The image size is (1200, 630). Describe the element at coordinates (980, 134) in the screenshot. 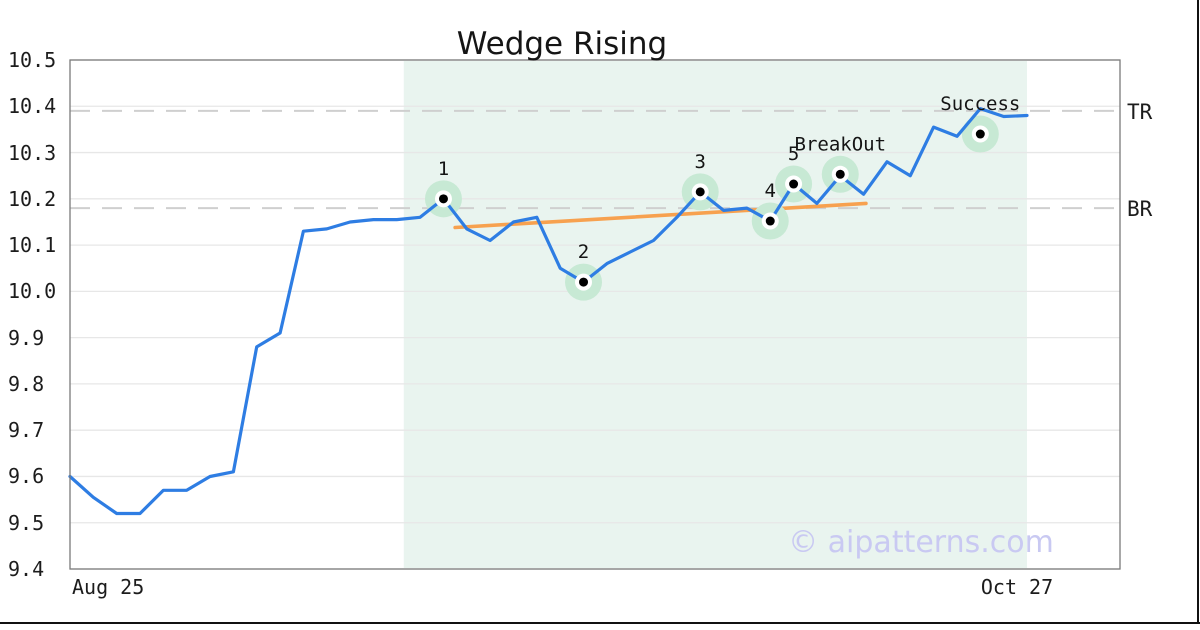

I see `marker-dot-success` at that location.